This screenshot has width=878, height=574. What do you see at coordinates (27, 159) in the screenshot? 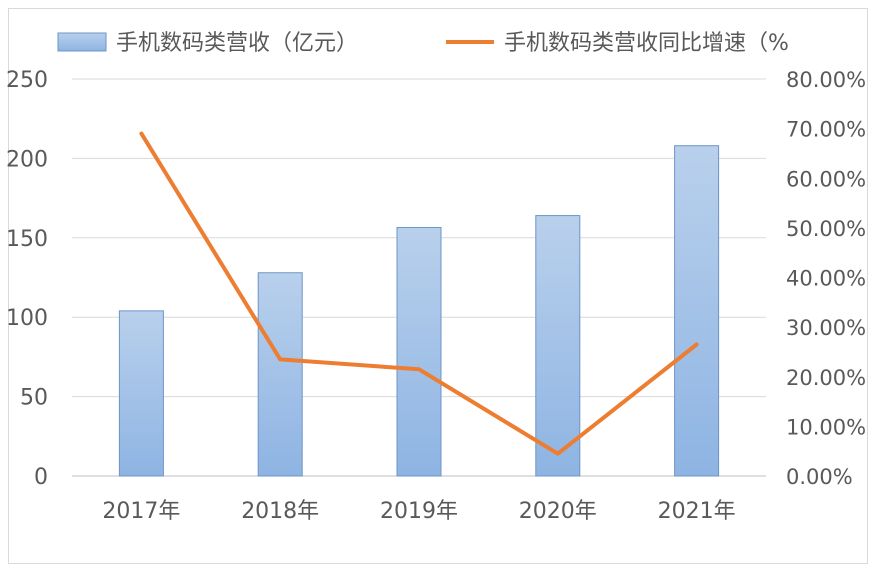
I see `left-y-tick-label: 200` at bounding box center [27, 159].